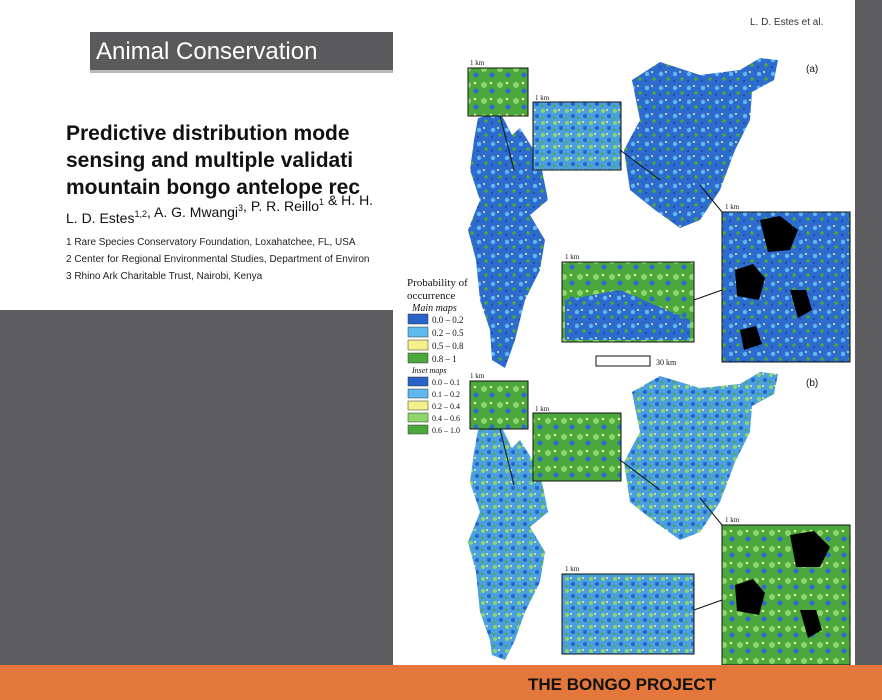 The width and height of the screenshot is (882, 700). What do you see at coordinates (209, 160) in the screenshot?
I see `article-title: sensing and multiple validati` at bounding box center [209, 160].